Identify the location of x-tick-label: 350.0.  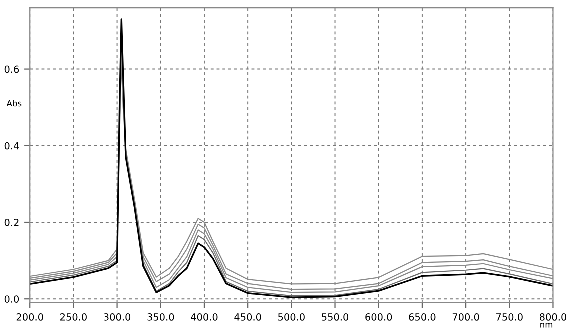
(161, 317).